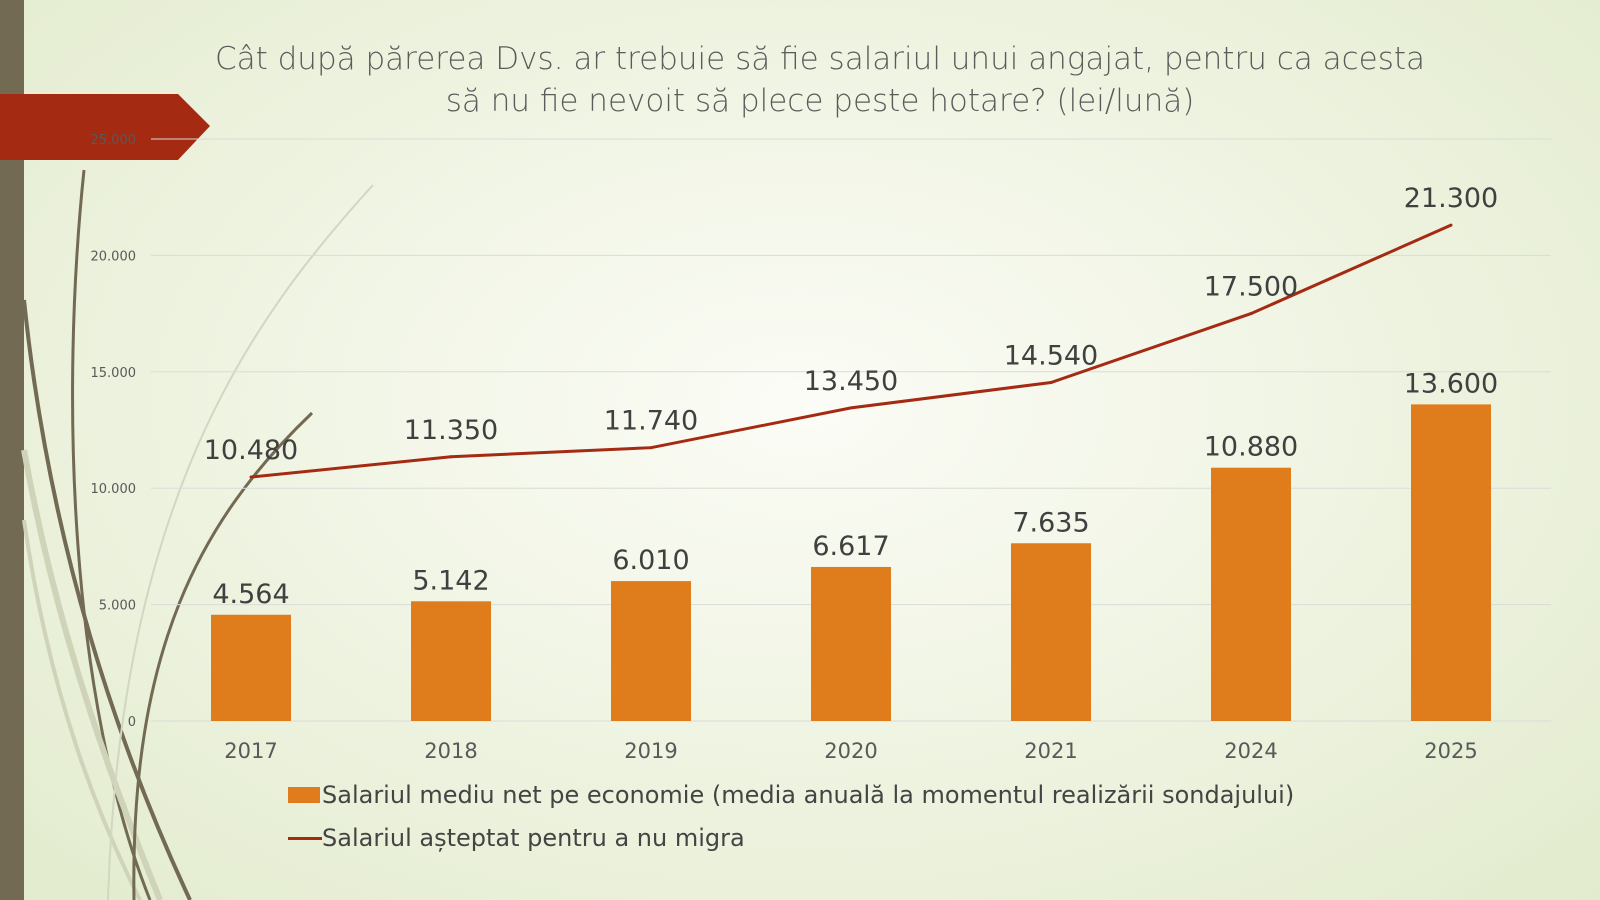 Image resolution: width=1600 pixels, height=900 pixels. I want to click on bar-data-label: 7.635, so click(1050, 522).